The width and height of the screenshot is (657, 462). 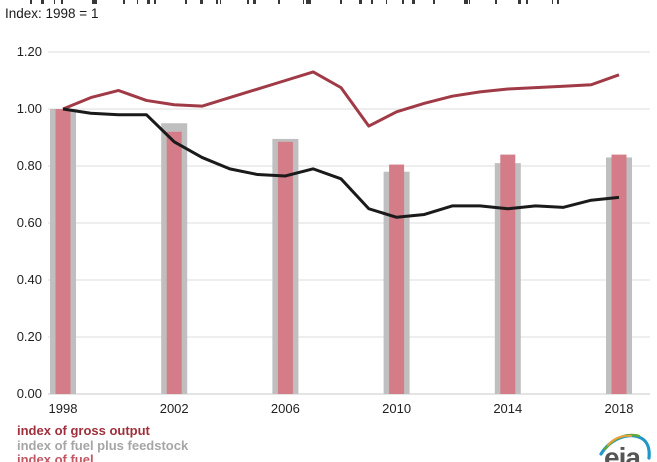 What do you see at coordinates (83, 430) in the screenshot?
I see `legend-item-gross-output: index of gross output` at bounding box center [83, 430].